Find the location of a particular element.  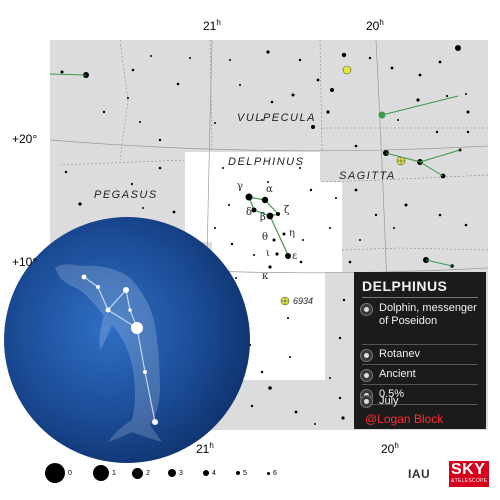

iau-logo-text: IAU is located at coordinates (419, 474).